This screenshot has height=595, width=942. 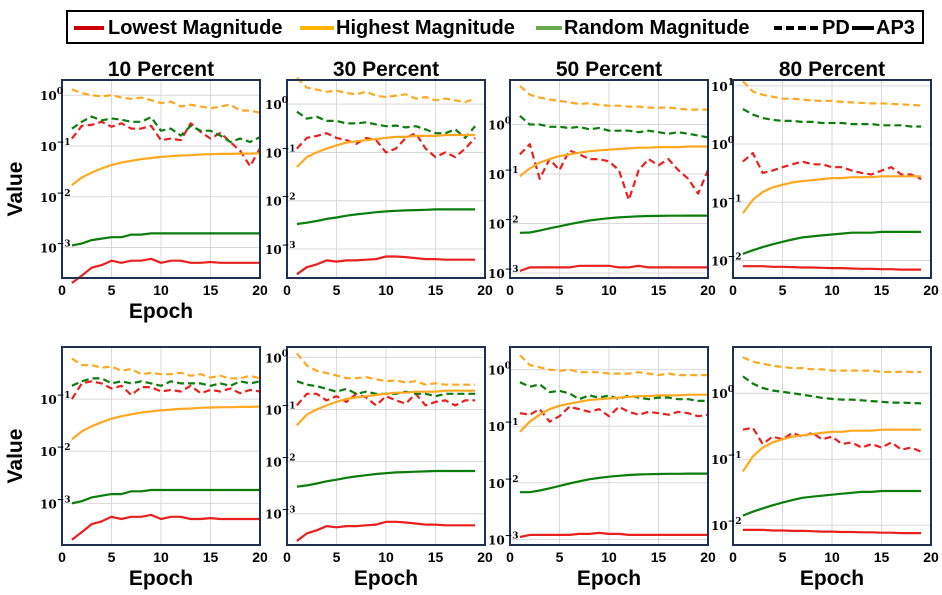 What do you see at coordinates (602, 468) in the screenshot?
I see `chart-panel-7: 0 5 10 15 20 10−3 10−2 10−1 100 Epoch` at bounding box center [602, 468].